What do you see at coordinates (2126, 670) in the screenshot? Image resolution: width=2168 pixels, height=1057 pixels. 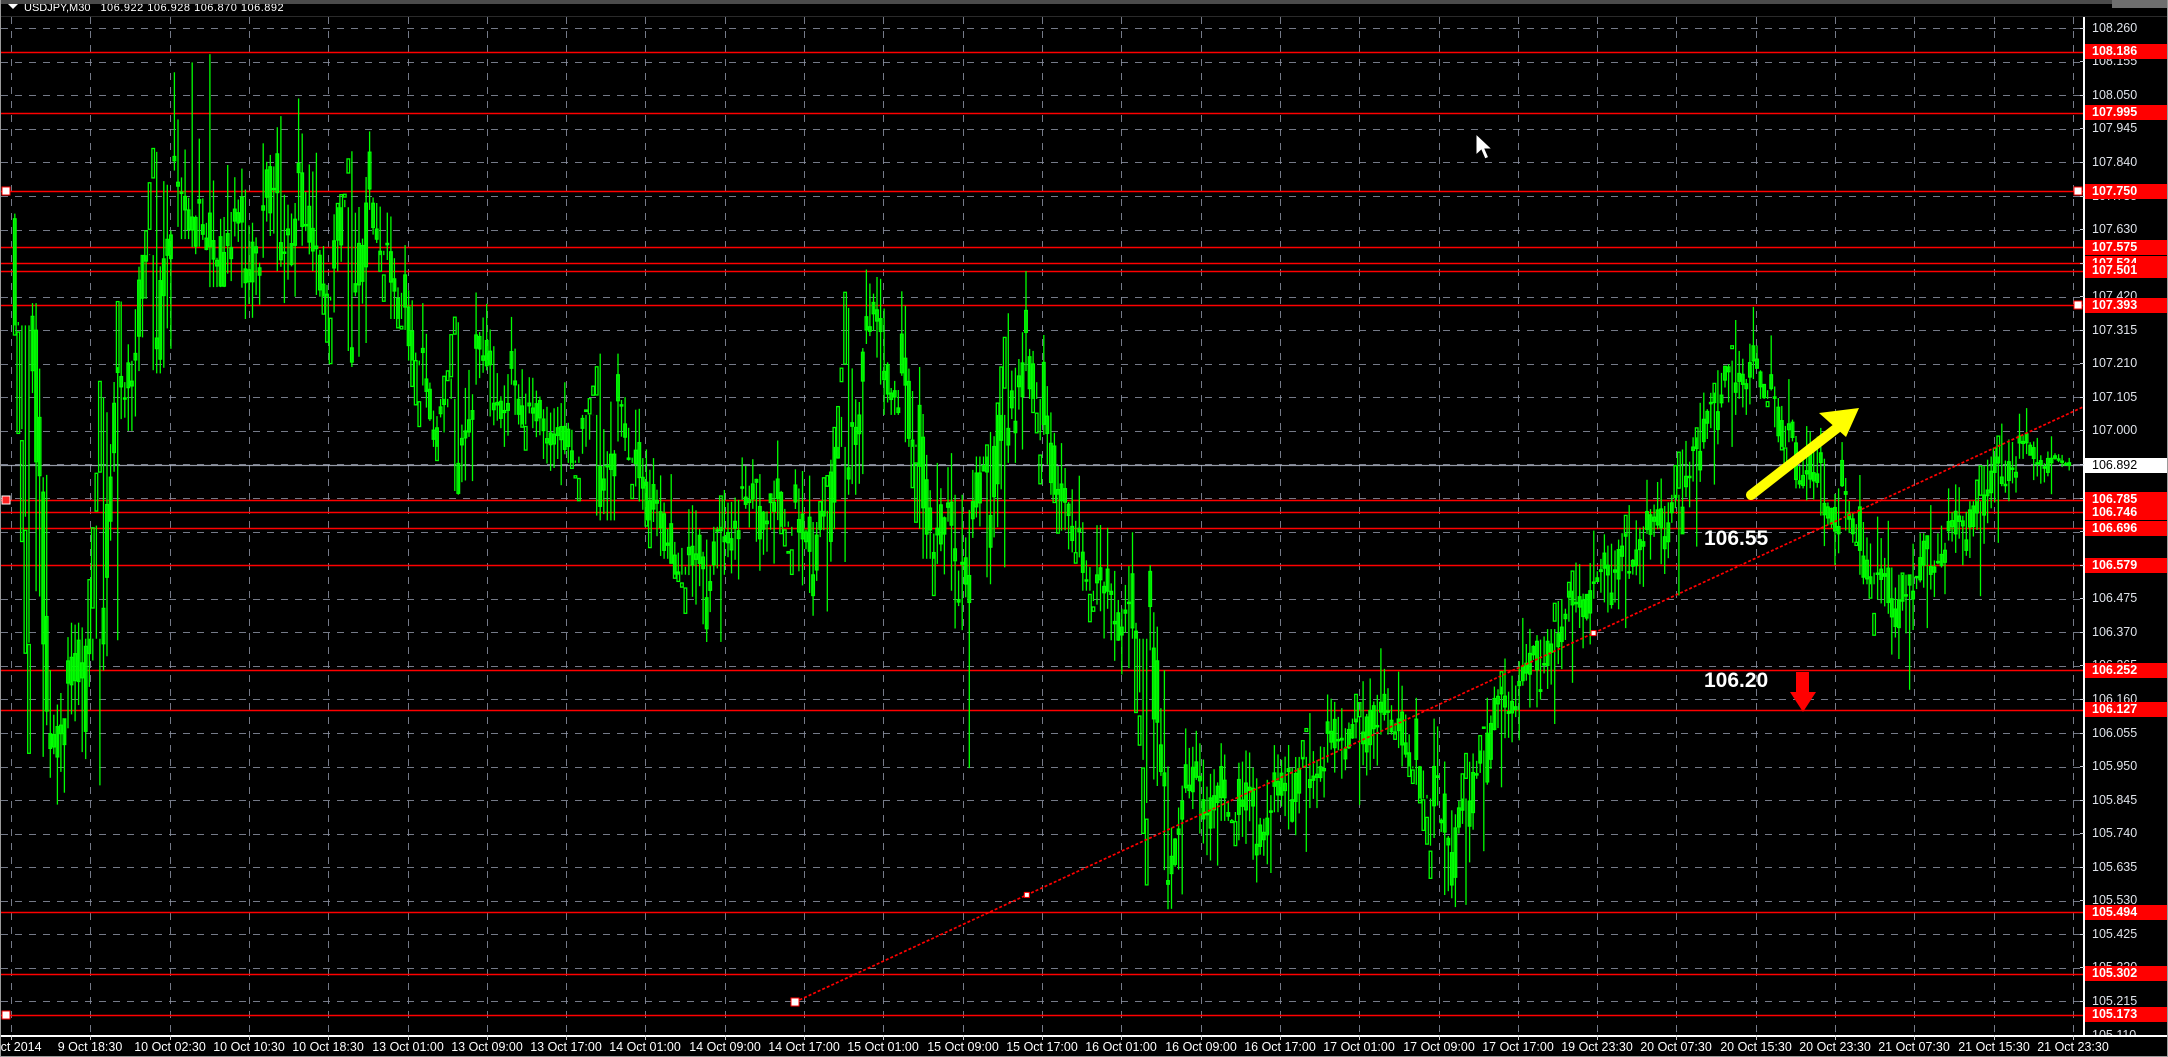 I see `price-level-label: 106.252` at bounding box center [2126, 670].